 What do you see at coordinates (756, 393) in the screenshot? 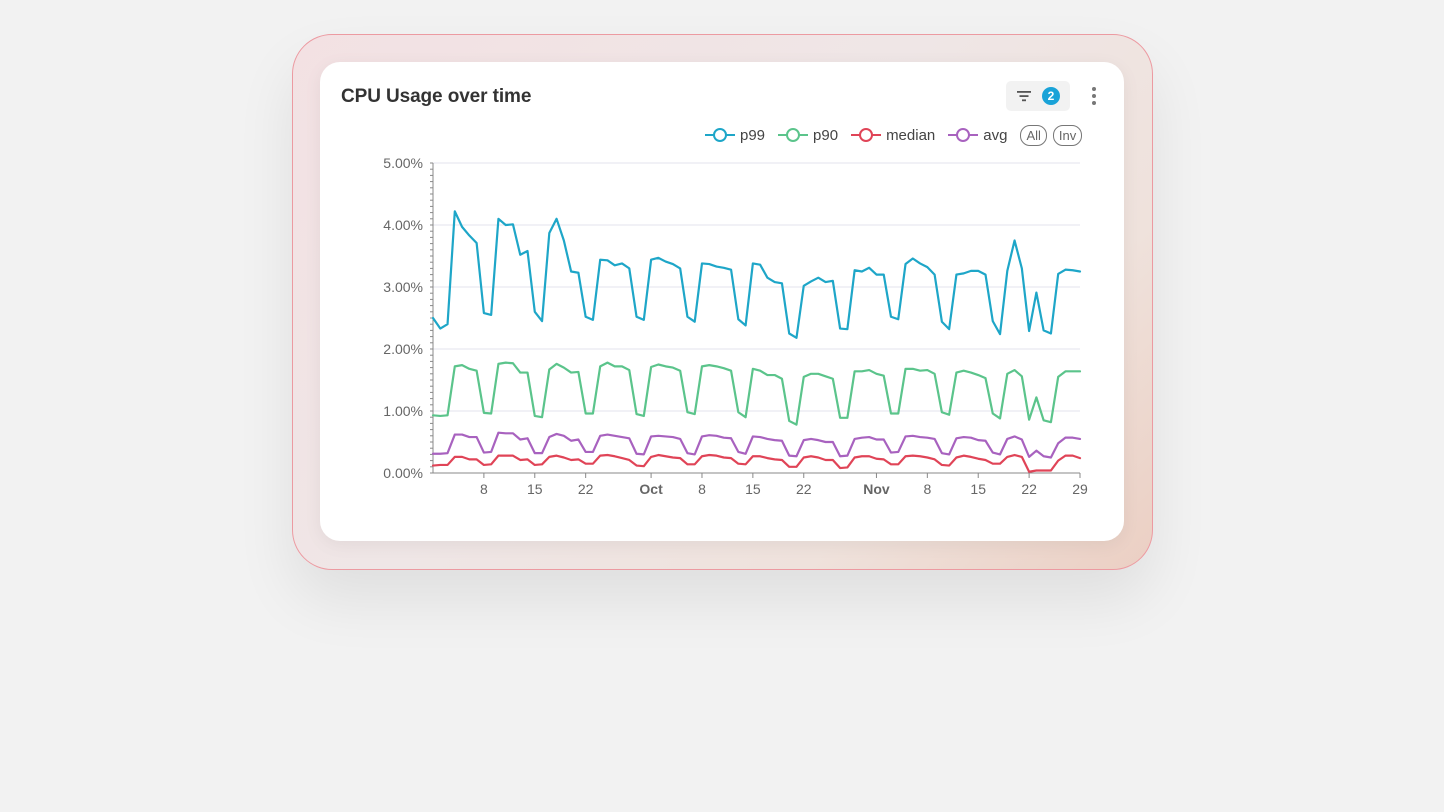
I see `series-line-p90` at bounding box center [756, 393].